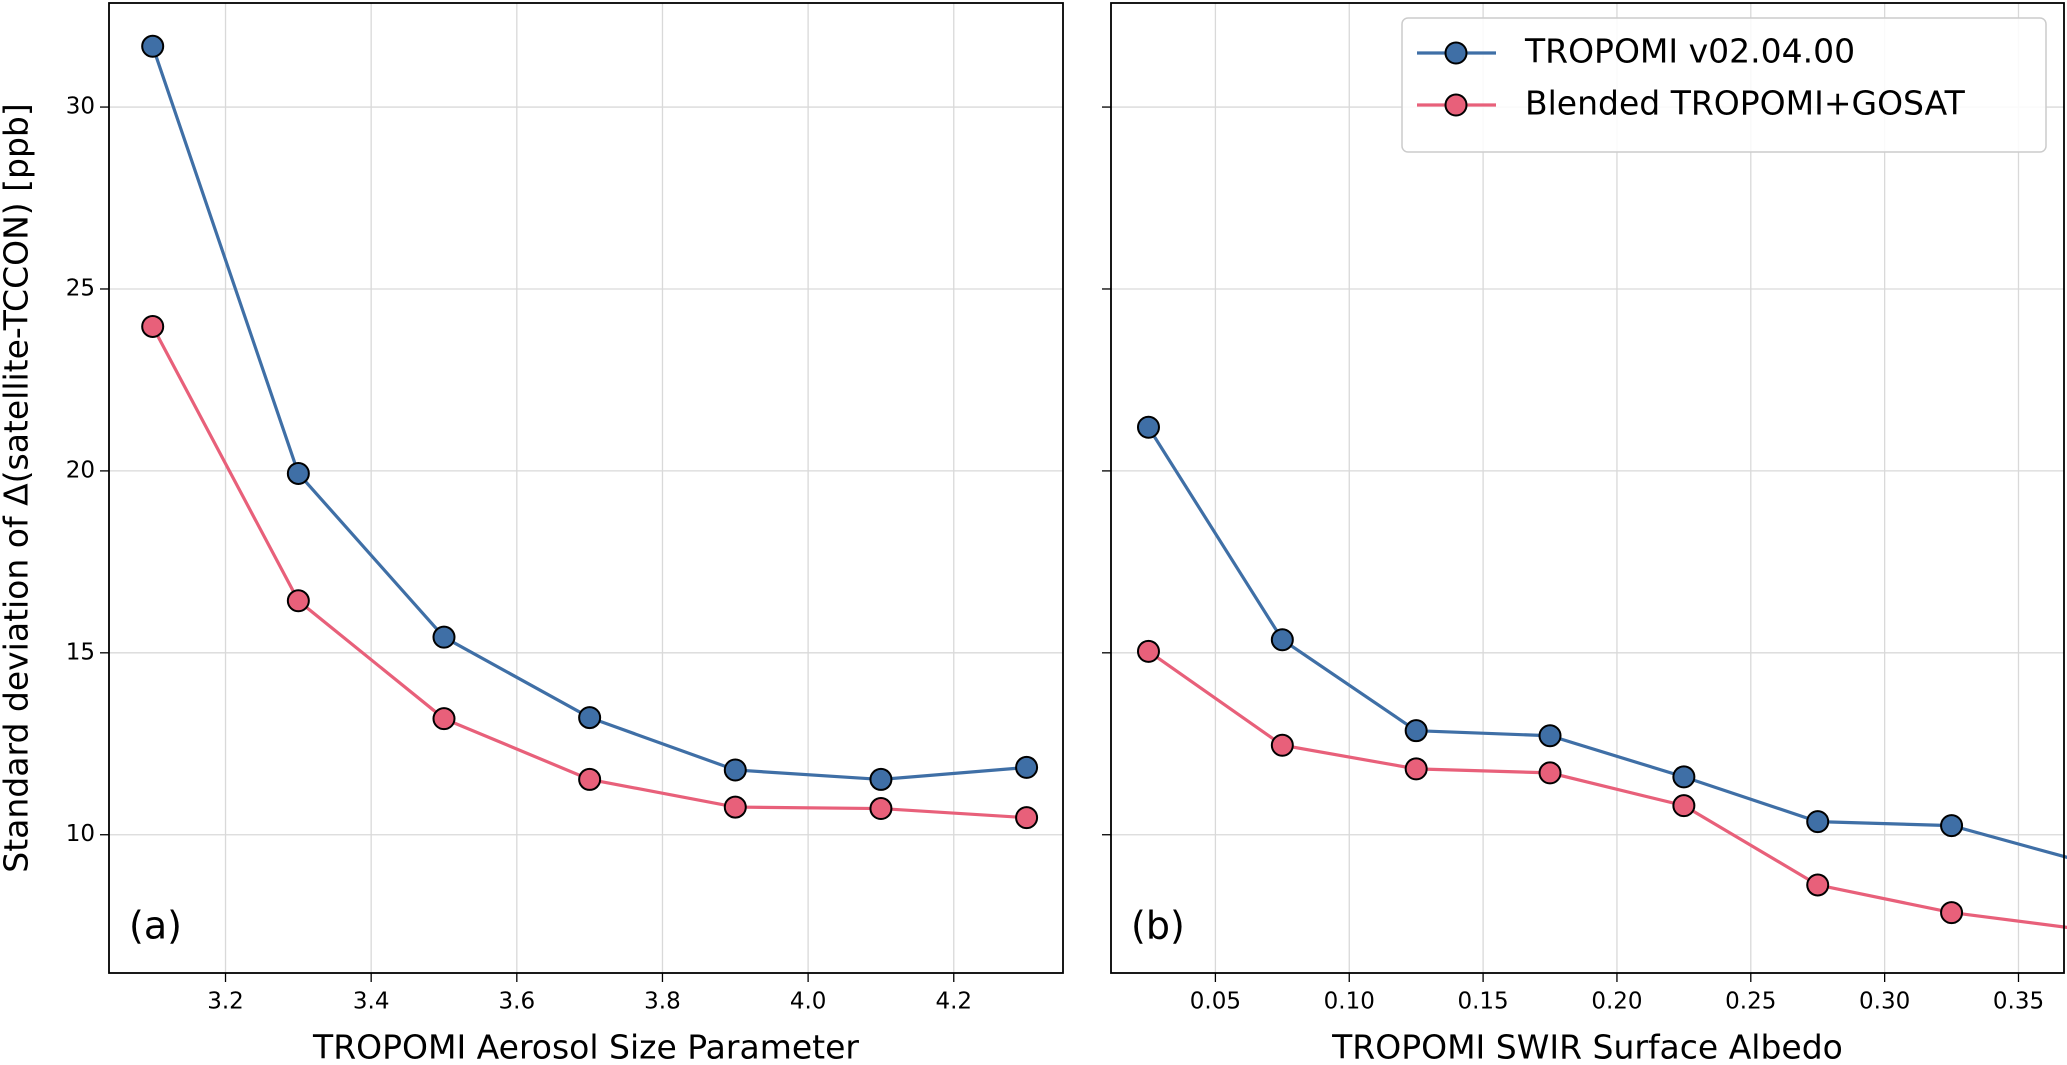  I want to click on x-tick-label: 0.20, so click(1616, 1002).